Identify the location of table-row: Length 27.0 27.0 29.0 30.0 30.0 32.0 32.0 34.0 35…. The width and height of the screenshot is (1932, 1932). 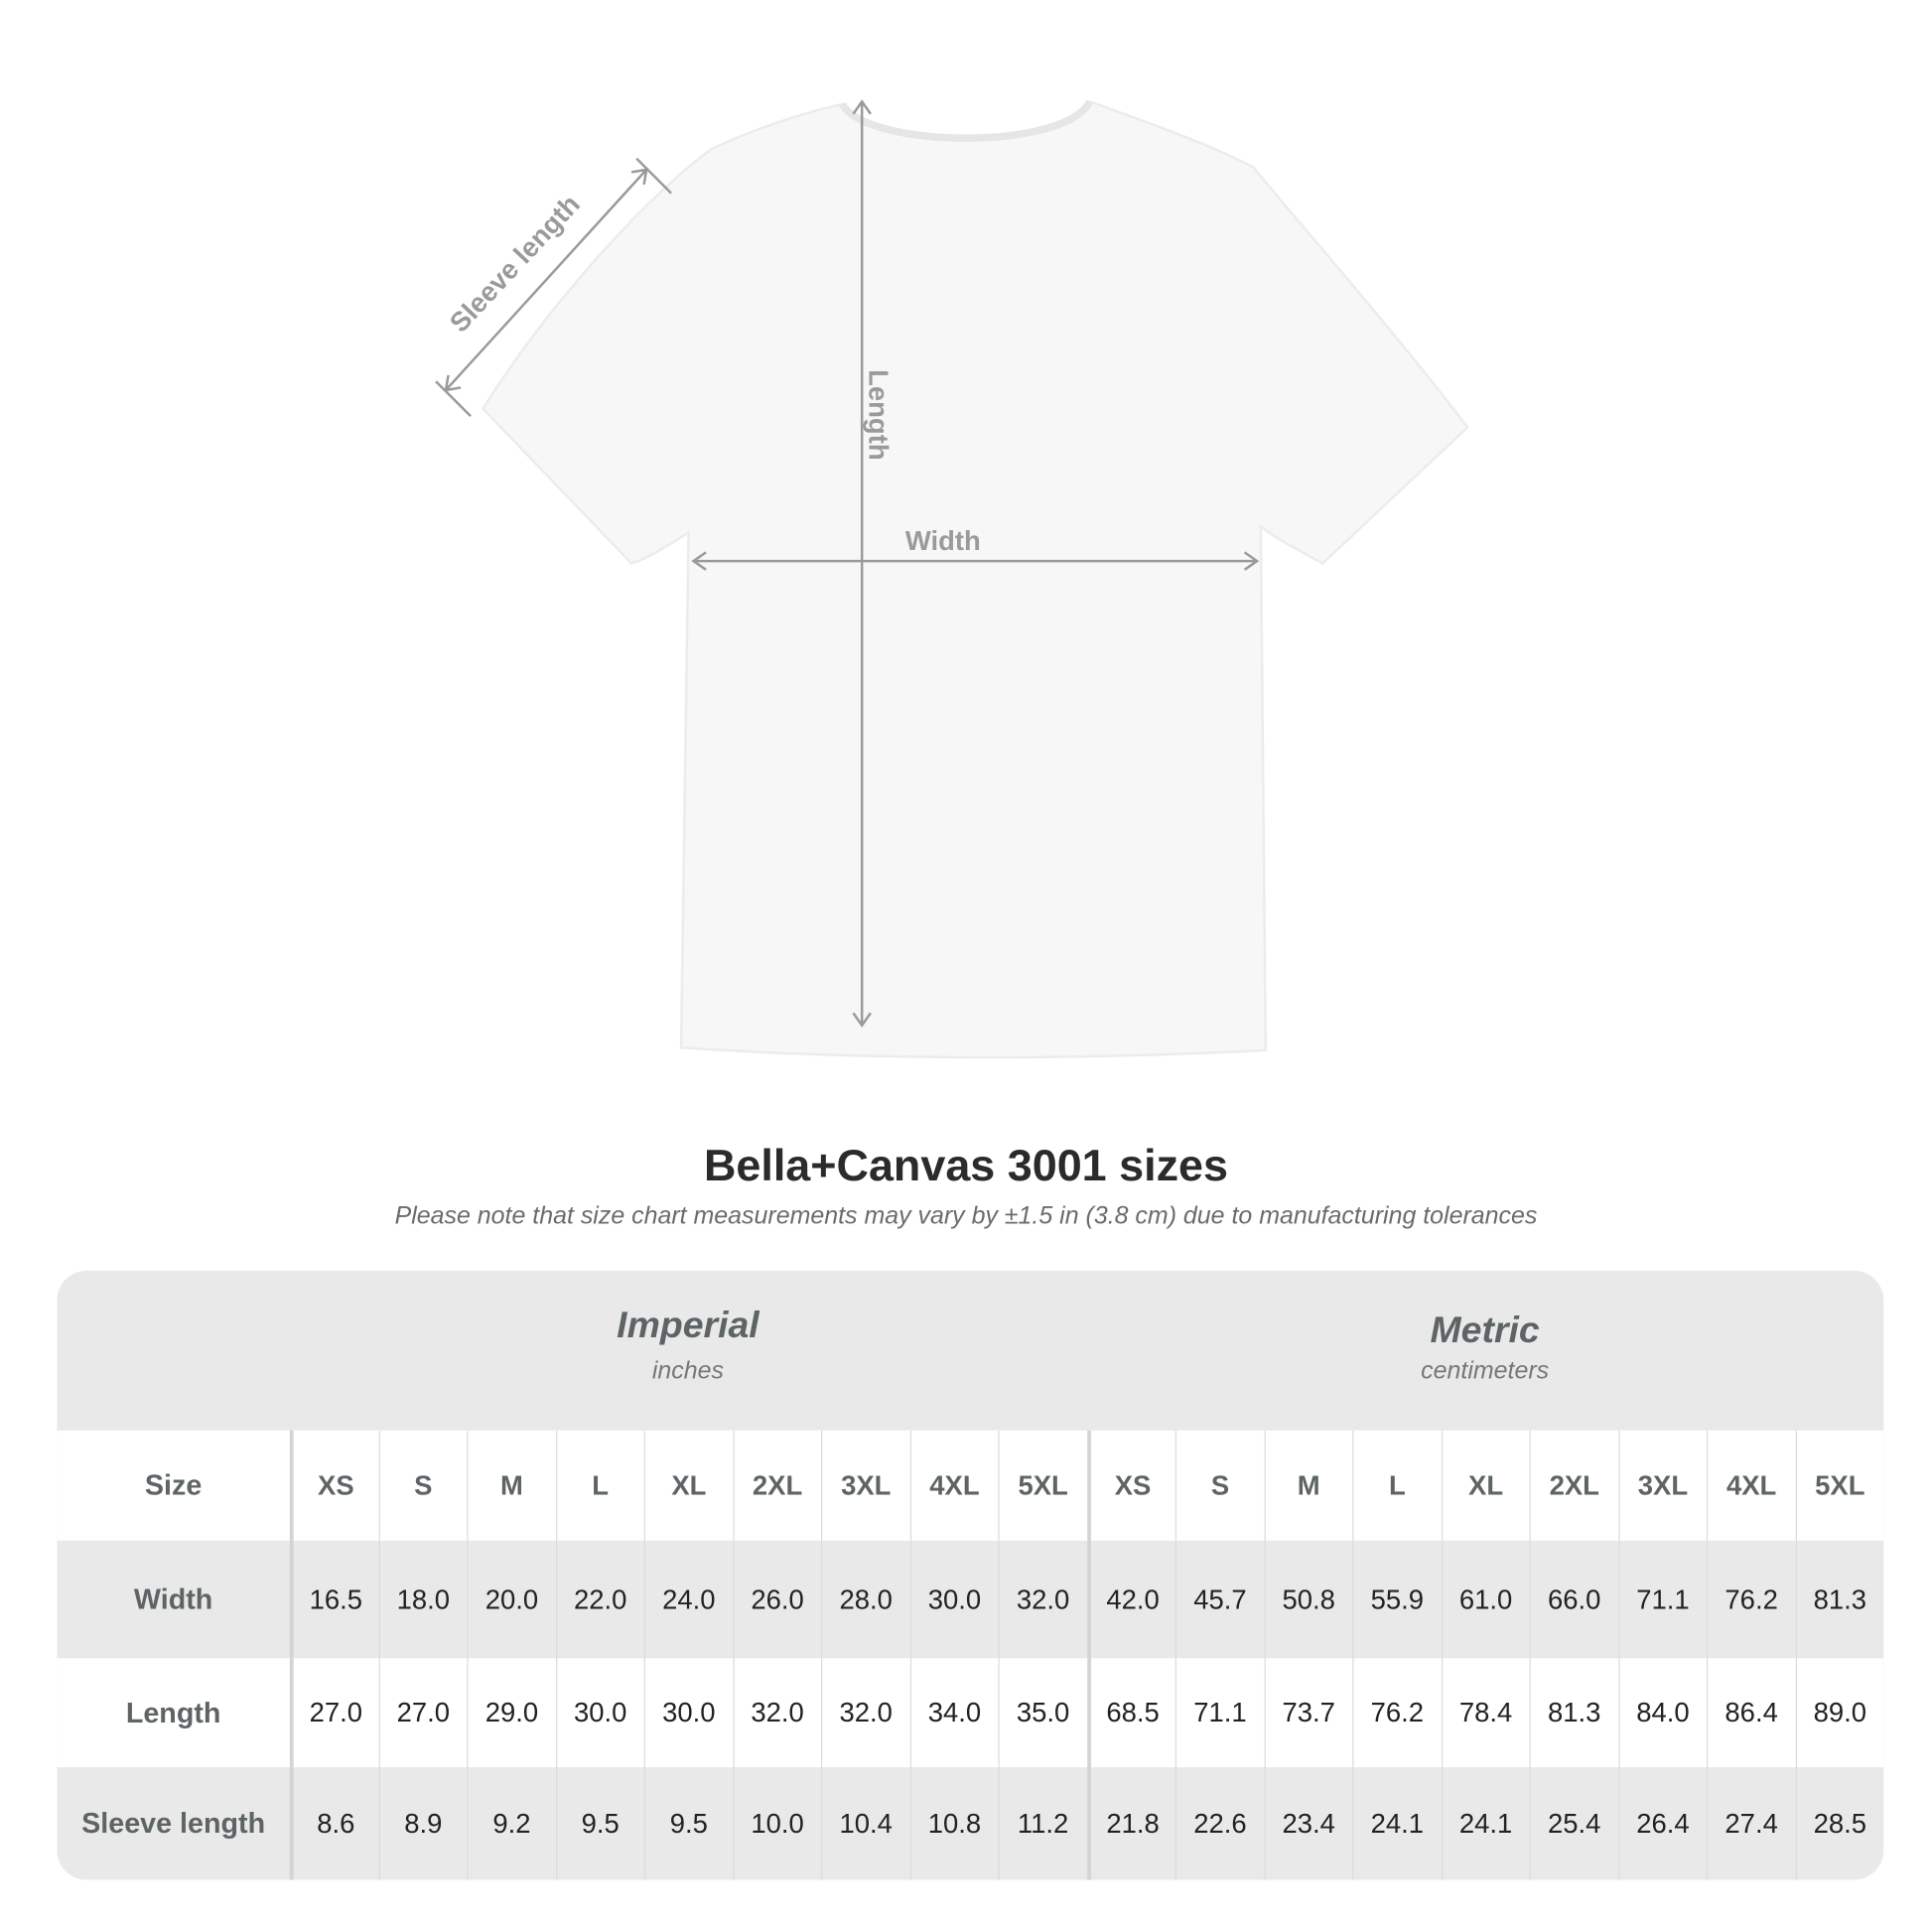
(971, 1713).